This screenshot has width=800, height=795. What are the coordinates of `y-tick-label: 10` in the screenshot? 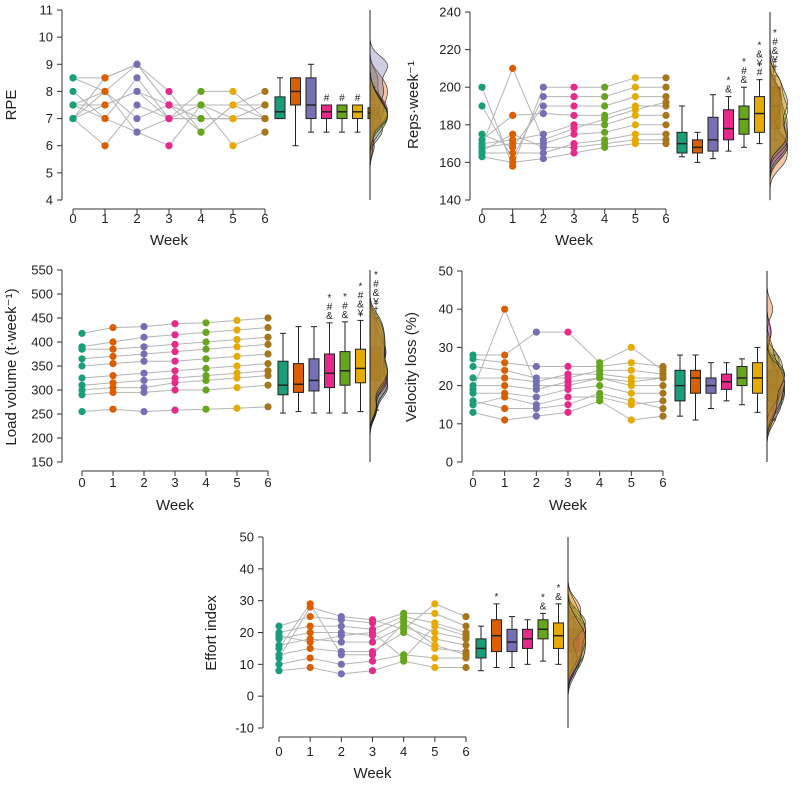 It's located at (247, 664).